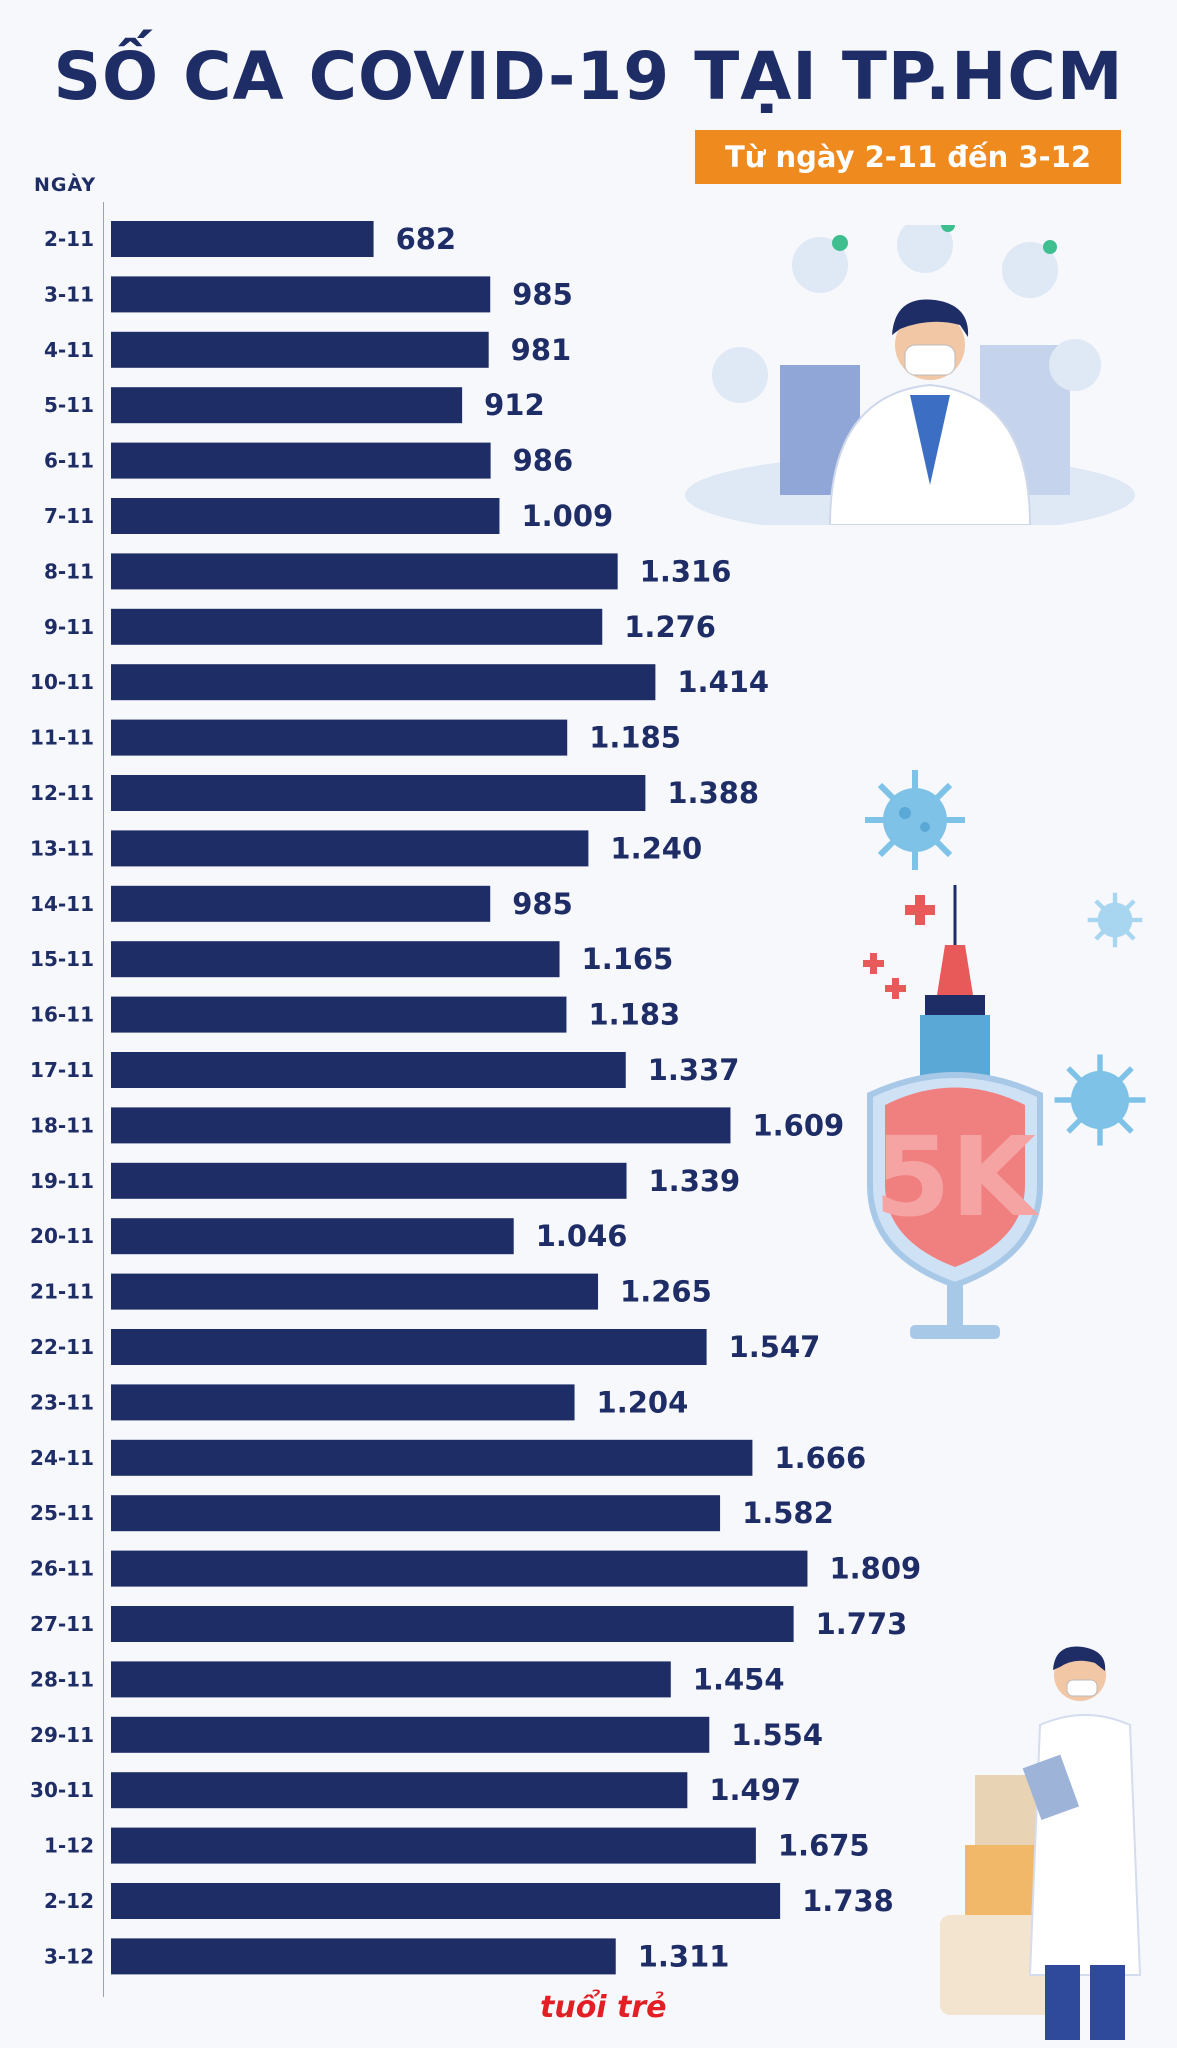 Image resolution: width=1177 pixels, height=2048 pixels. Describe the element at coordinates (755, 1790) in the screenshot. I see `value-label: 1.497` at that location.